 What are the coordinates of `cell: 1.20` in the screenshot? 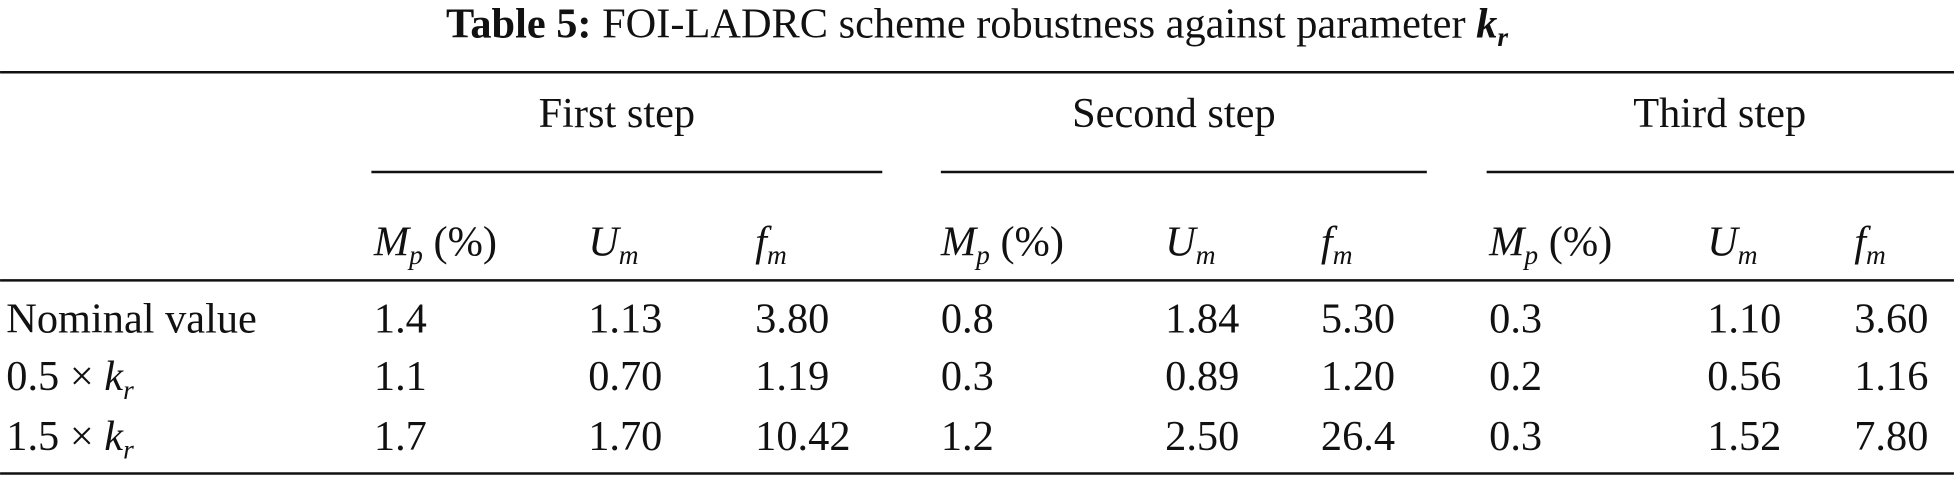 It's located at (1358, 376).